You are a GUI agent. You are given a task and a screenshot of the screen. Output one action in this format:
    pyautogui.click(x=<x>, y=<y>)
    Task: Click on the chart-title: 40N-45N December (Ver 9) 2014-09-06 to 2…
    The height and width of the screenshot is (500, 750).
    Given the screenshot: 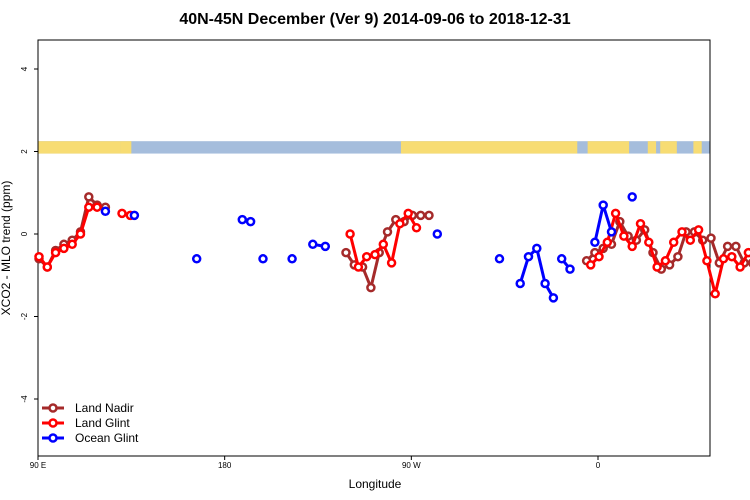 What is the action you would take?
    pyautogui.click(x=374, y=19)
    